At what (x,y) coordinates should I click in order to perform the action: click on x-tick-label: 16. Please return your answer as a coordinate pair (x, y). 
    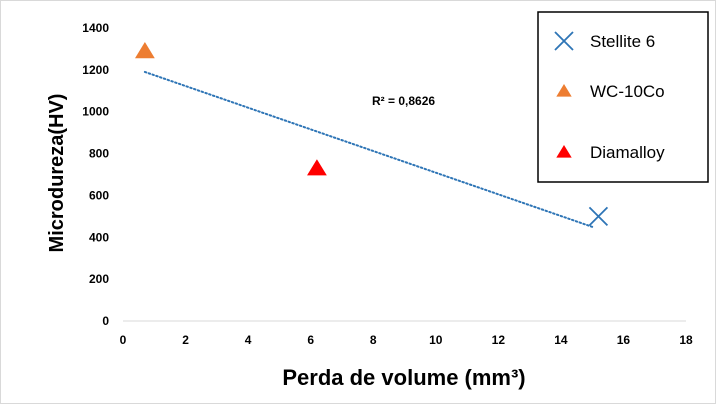
    Looking at the image, I should click on (624, 340).